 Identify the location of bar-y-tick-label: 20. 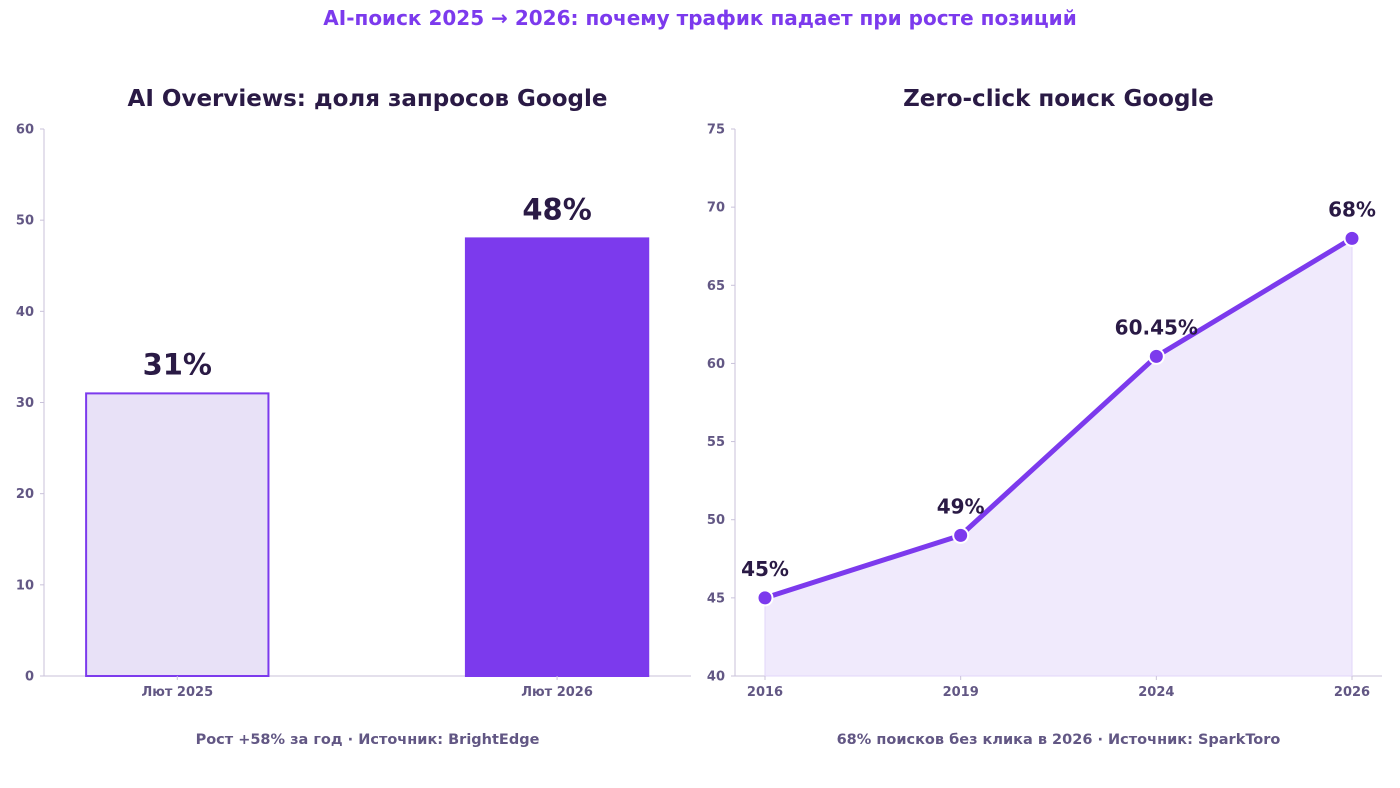
(25, 494).